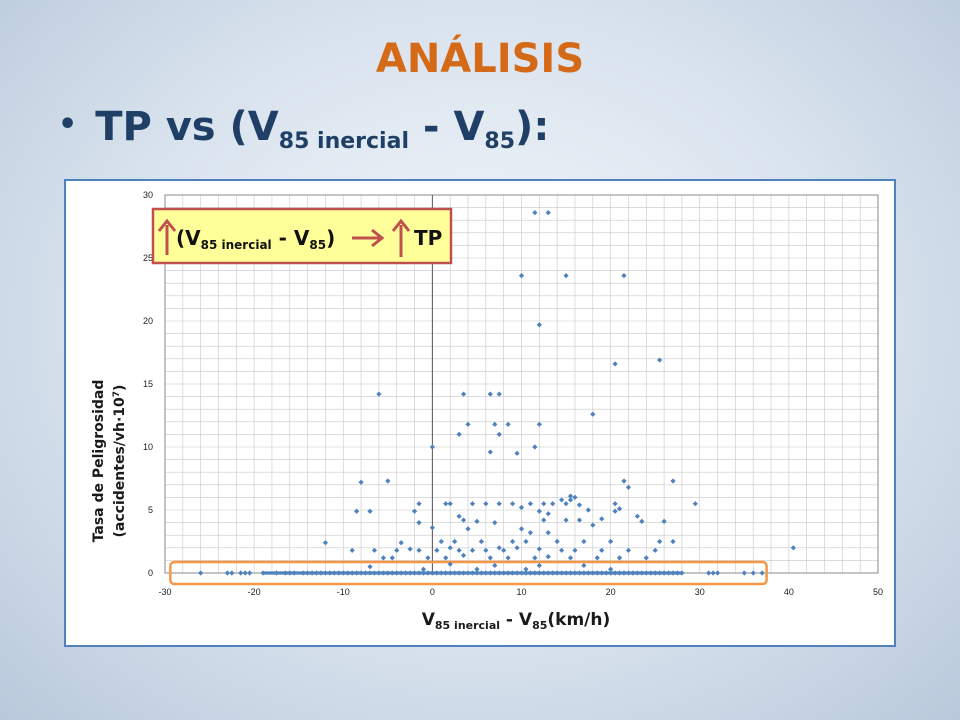  Describe the element at coordinates (150, 573) in the screenshot. I see `y-tick-label: 0` at that location.